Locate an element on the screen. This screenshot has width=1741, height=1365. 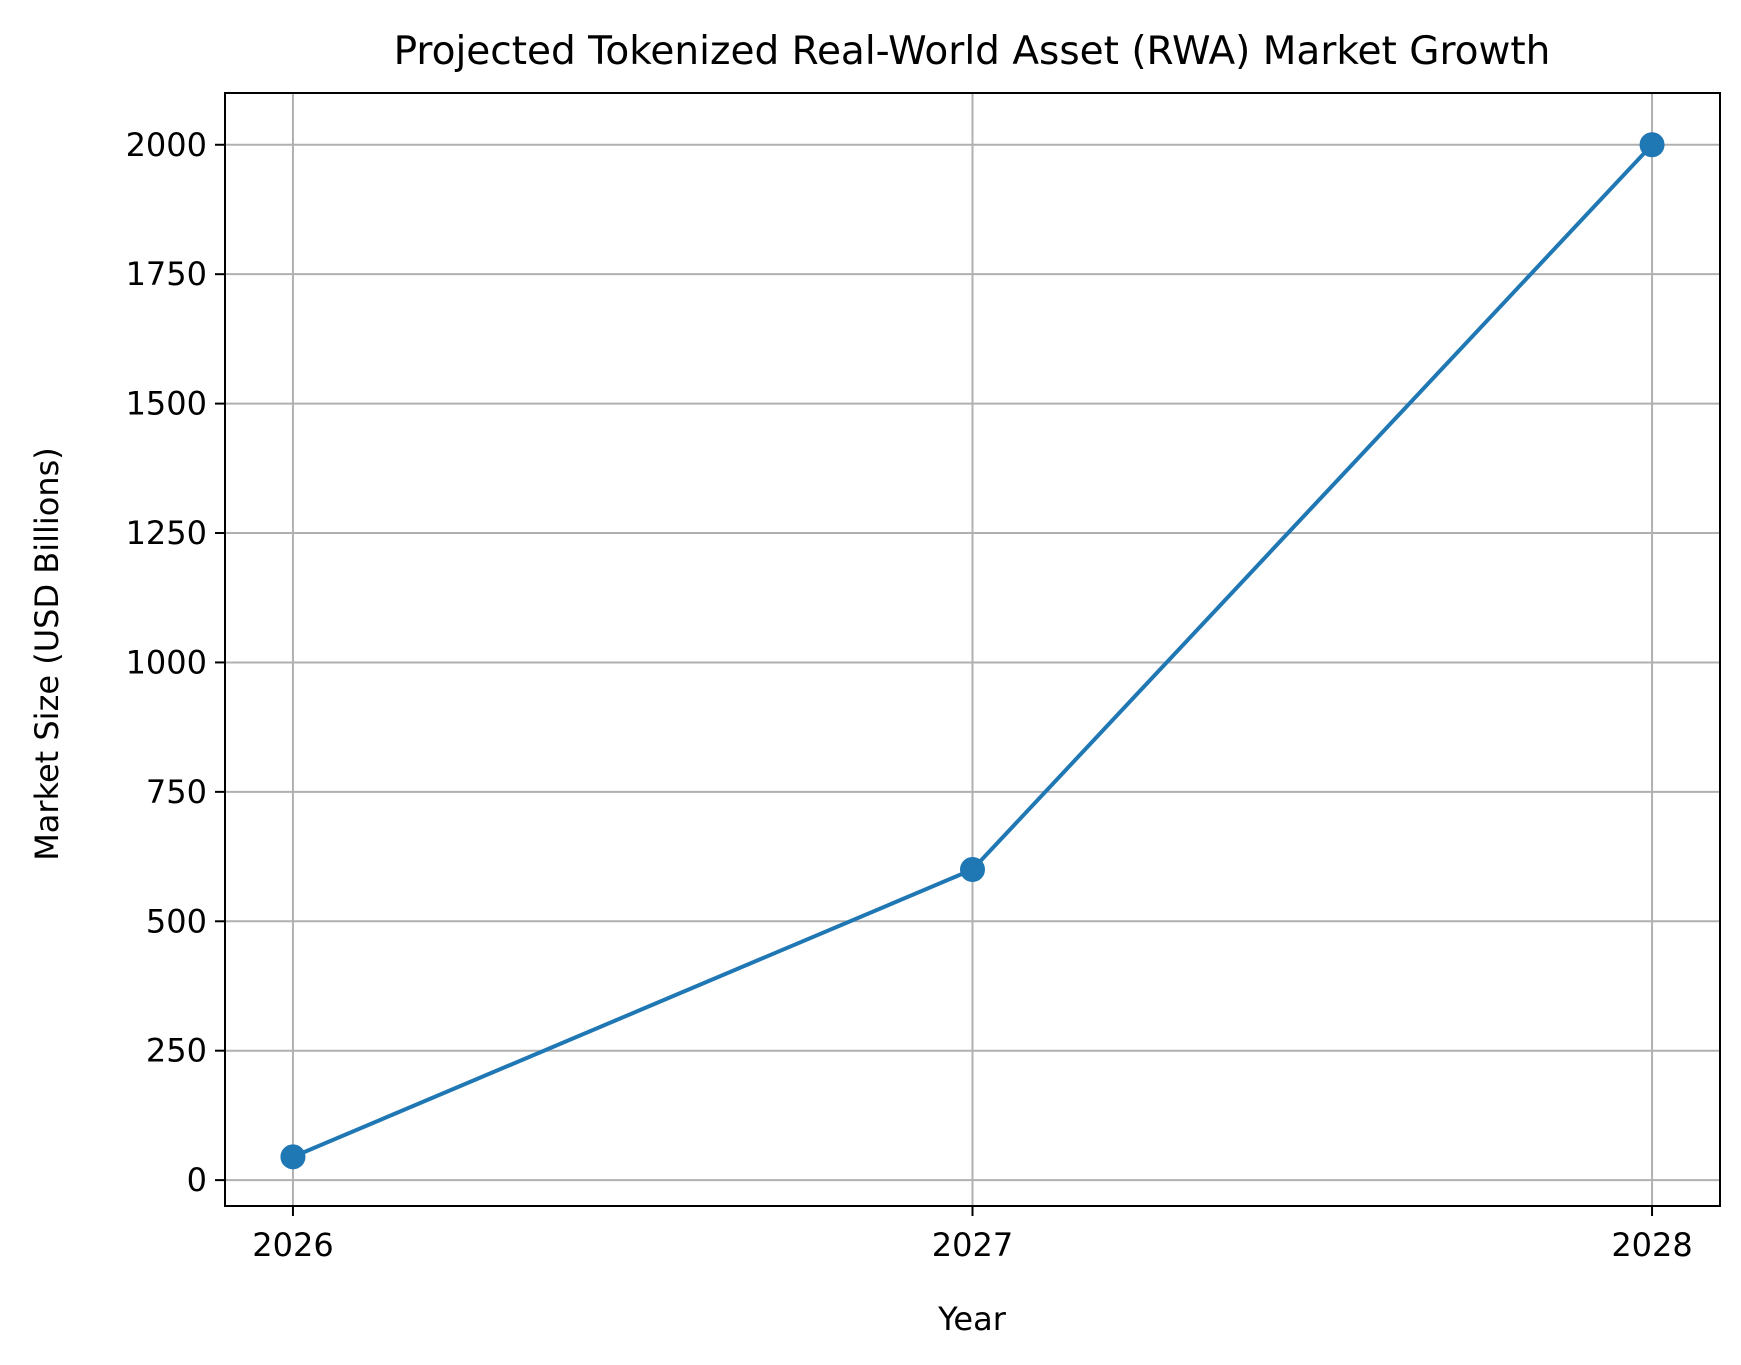
y-tick-label: 250 is located at coordinates (176, 1051).